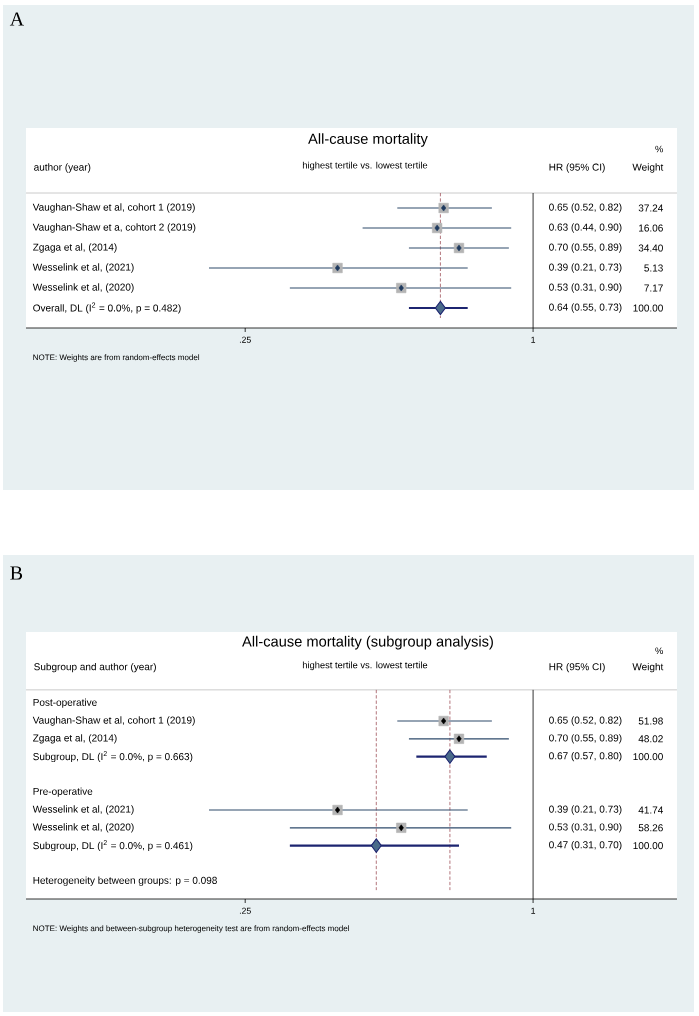 The image size is (699, 1016). Describe the element at coordinates (585, 228) in the screenshot. I see `annotation: 0.63 (0.44, 0.90)` at that location.